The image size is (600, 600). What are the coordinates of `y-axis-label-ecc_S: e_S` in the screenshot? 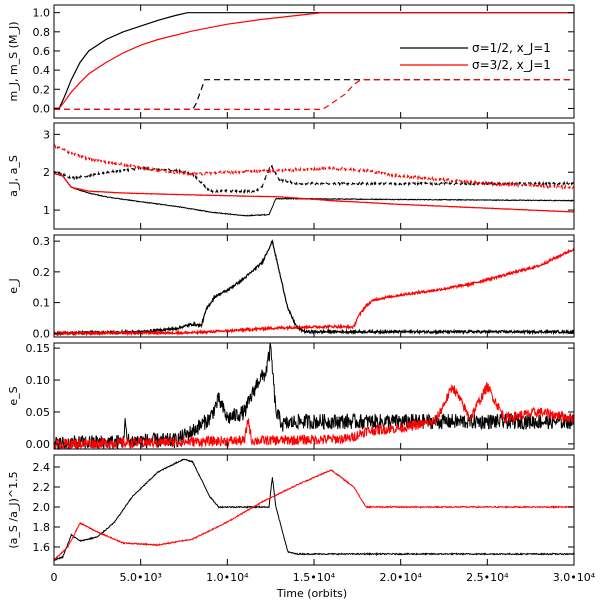 It's located at (13, 395).